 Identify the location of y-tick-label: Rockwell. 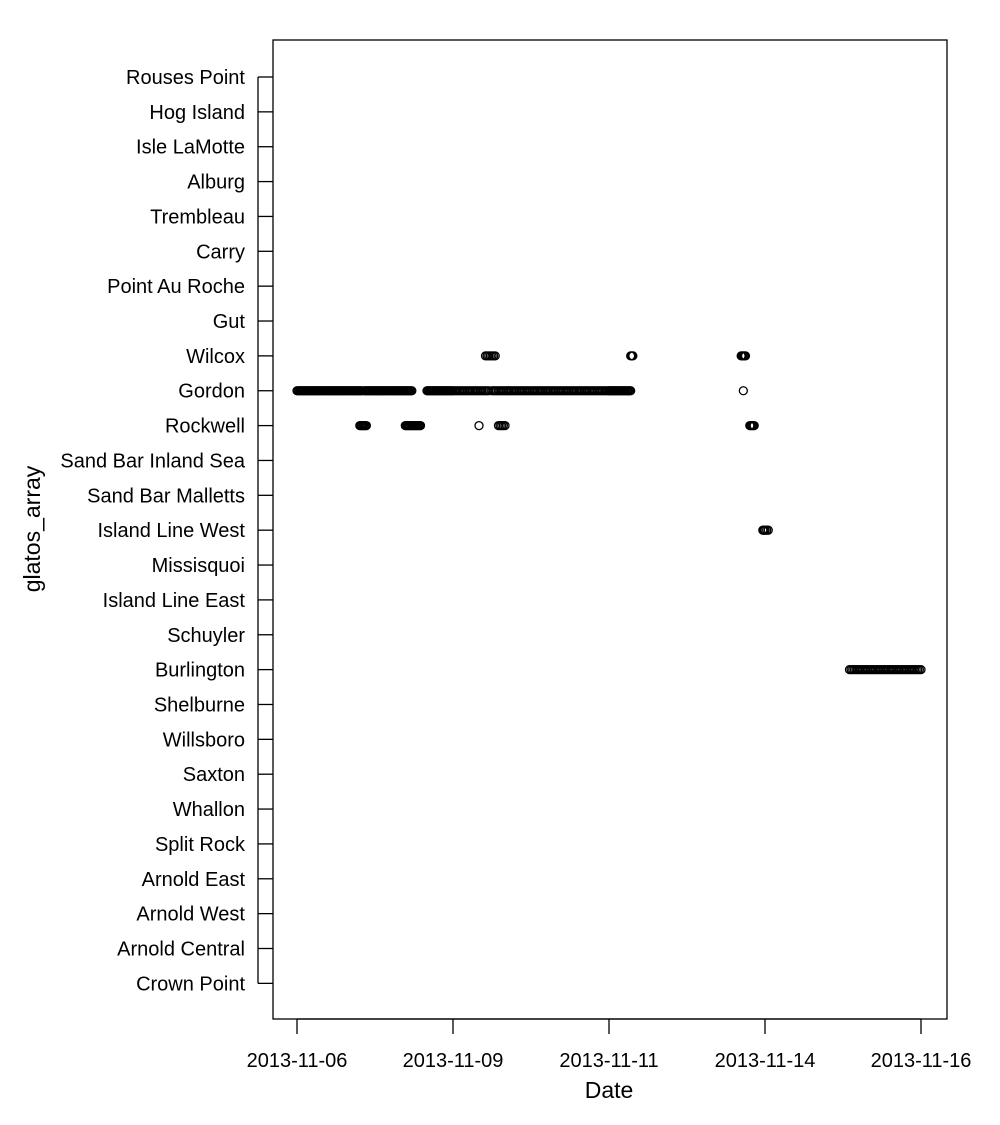
(205, 427).